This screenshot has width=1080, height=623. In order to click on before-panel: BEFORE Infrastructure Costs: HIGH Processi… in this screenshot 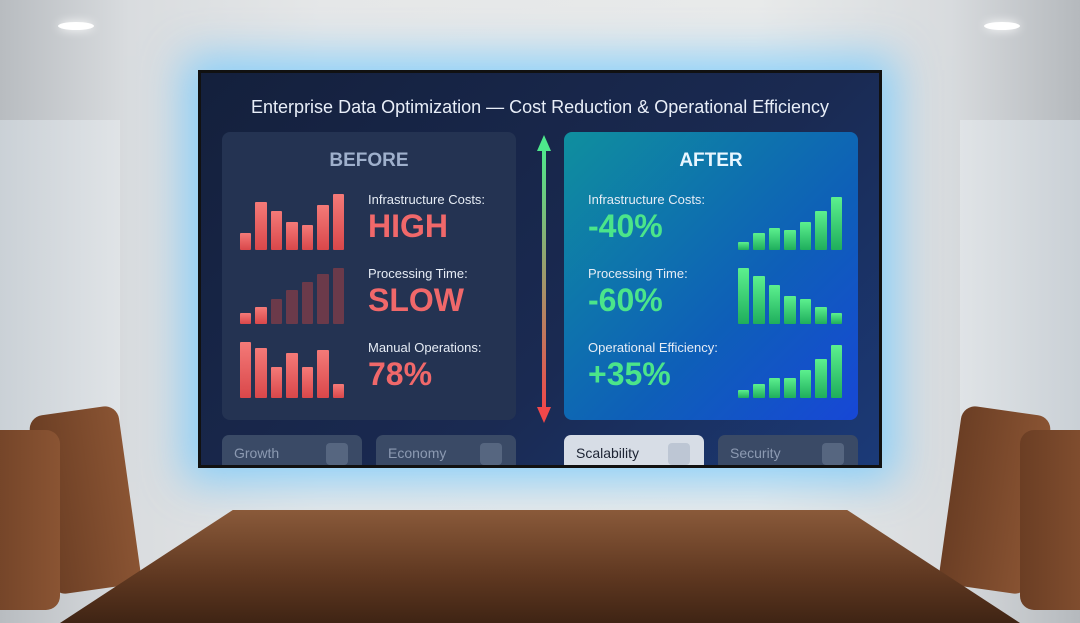, I will do `click(369, 276)`.